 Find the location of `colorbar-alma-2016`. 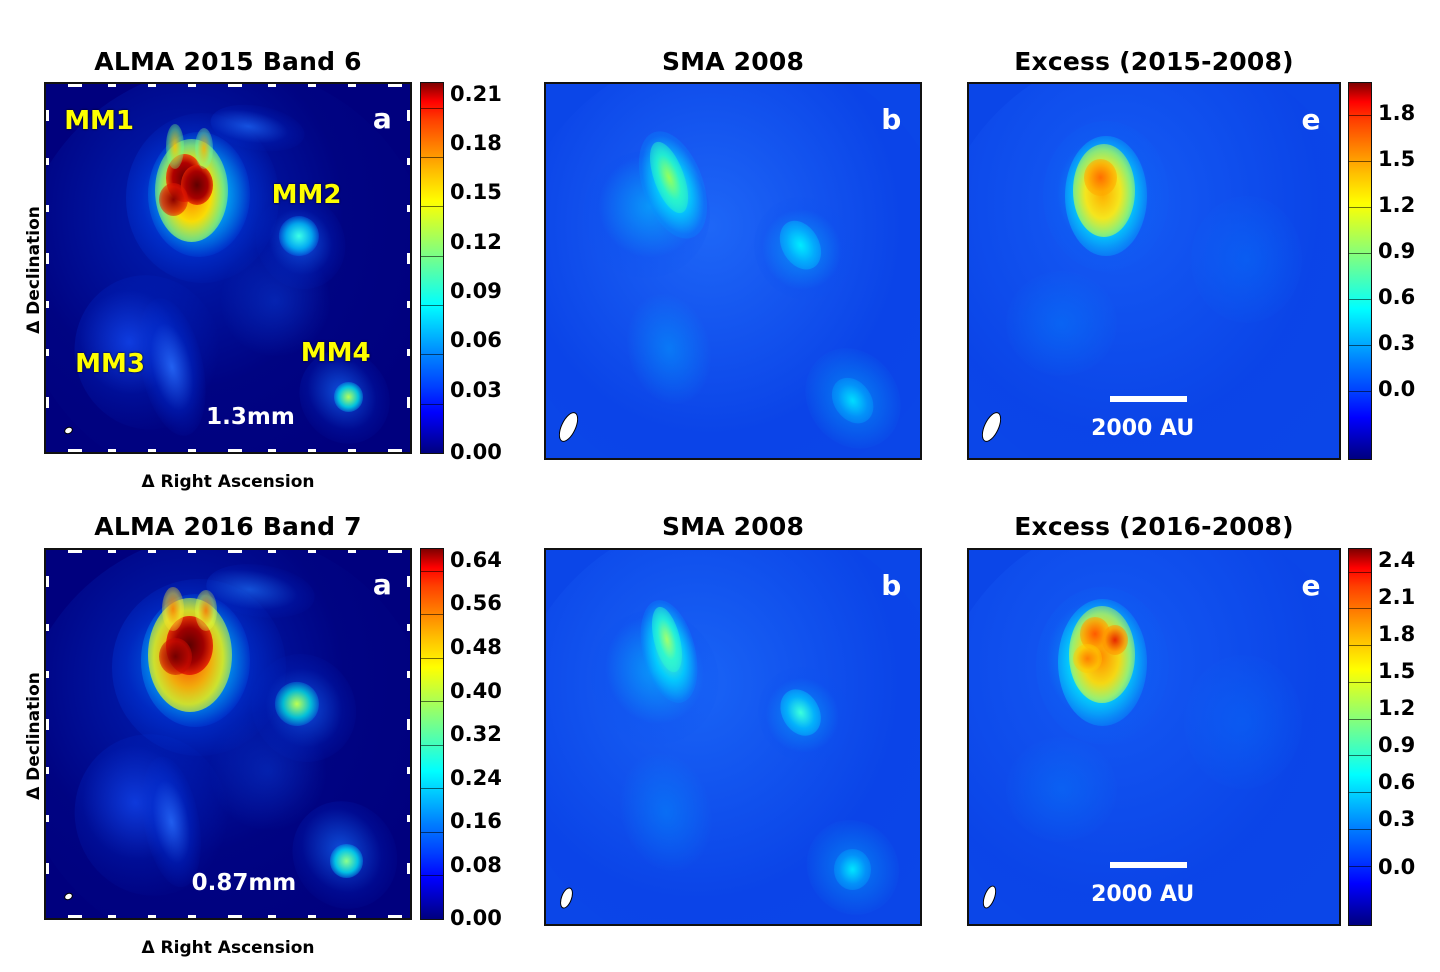

colorbar-alma-2016 is located at coordinates (432, 734).